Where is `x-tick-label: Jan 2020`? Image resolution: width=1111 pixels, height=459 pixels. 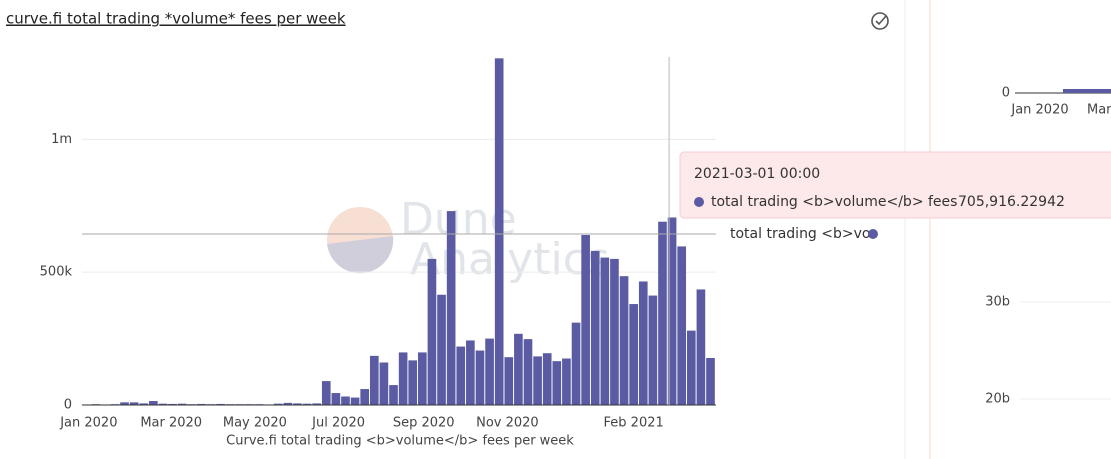 x-tick-label: Jan 2020 is located at coordinates (88, 423).